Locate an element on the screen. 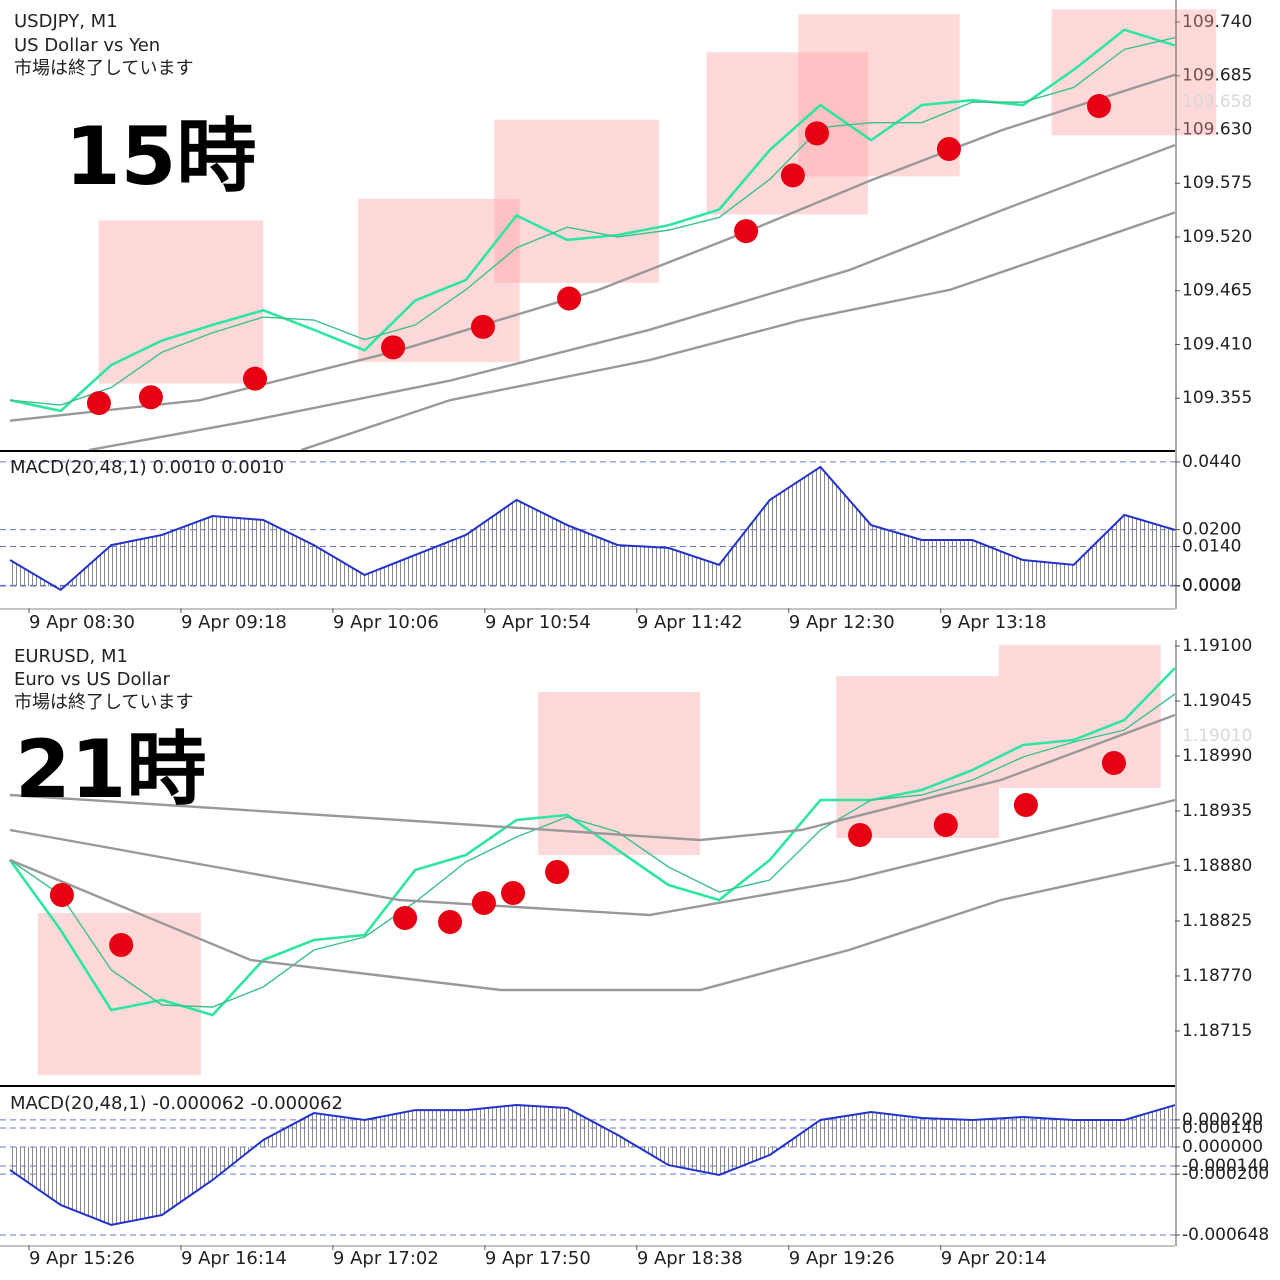 This screenshot has height=1280, width=1280. x-tick-label: 9 Apr 13:18 is located at coordinates (994, 622).